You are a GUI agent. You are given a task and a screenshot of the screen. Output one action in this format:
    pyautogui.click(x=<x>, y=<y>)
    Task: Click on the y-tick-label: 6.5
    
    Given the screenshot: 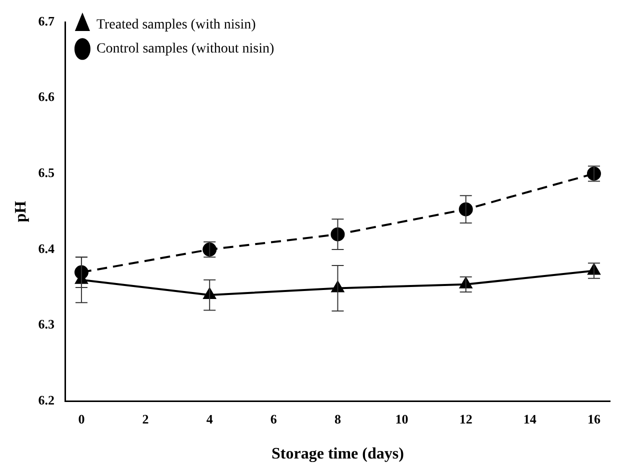 What is the action you would take?
    pyautogui.click(x=46, y=172)
    